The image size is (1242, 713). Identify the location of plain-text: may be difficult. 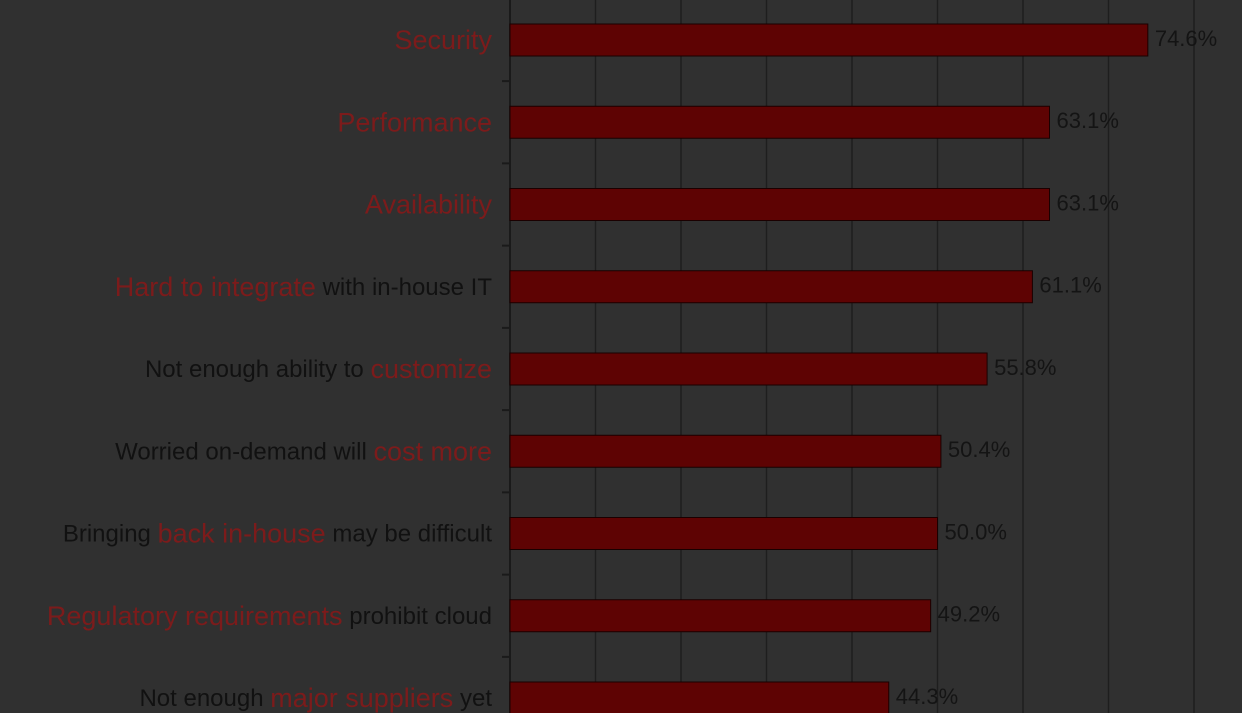
(409, 534).